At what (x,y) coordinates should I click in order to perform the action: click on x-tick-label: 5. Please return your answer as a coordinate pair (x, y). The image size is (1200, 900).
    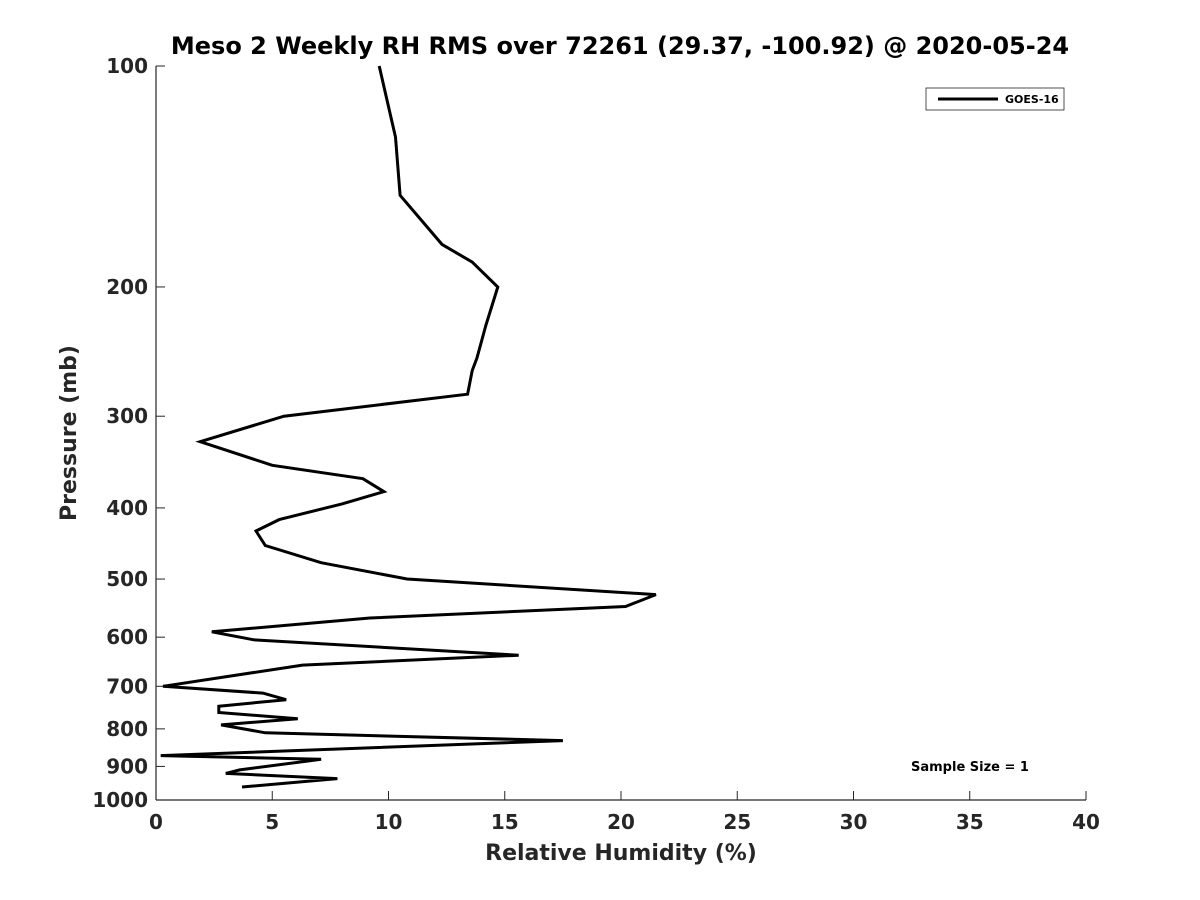
    Looking at the image, I should click on (272, 822).